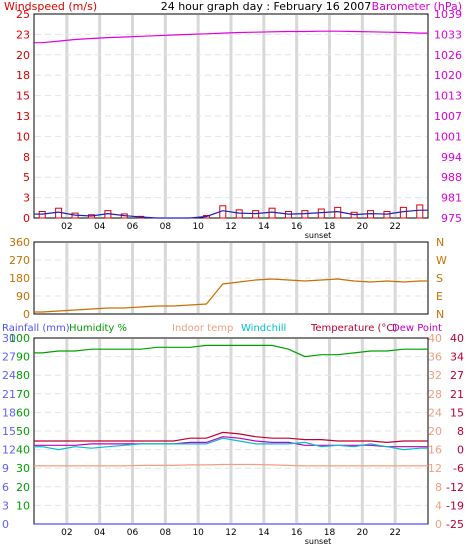  Describe the element at coordinates (26, 314) in the screenshot. I see `direction-tick-label: 0` at that location.